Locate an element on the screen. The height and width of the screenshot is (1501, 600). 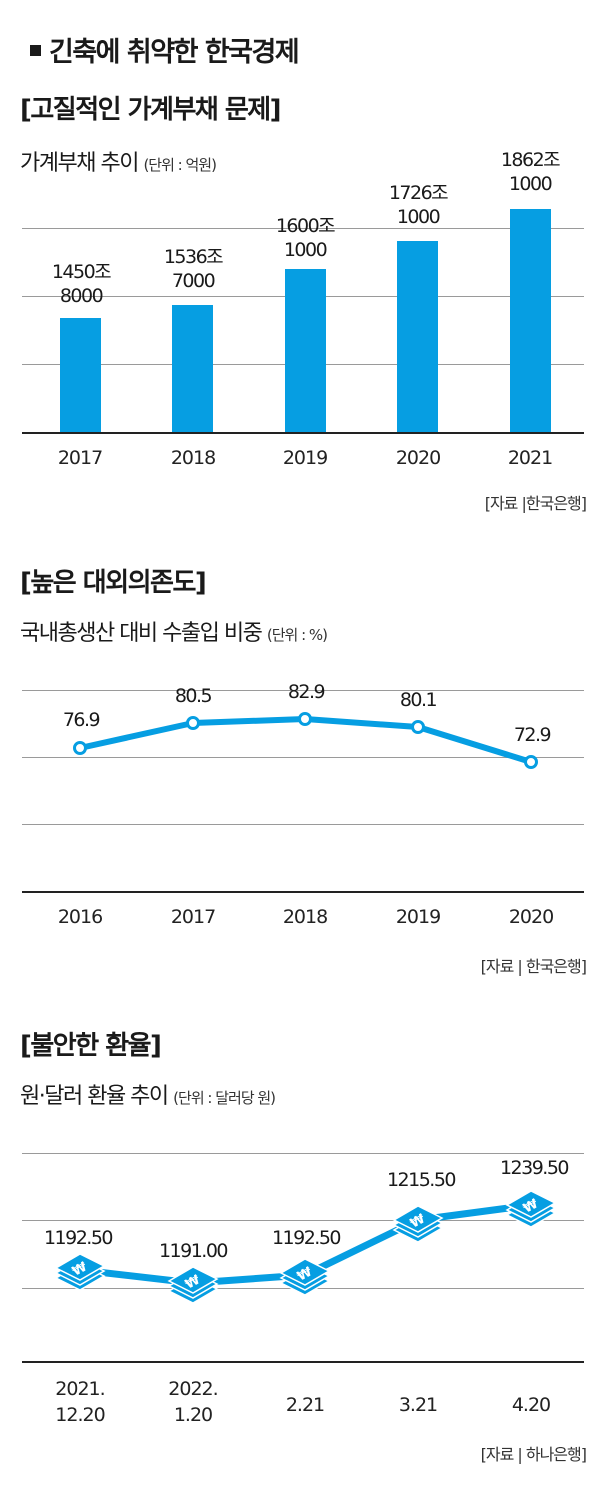
main-title: 긴축에 취약한 한국경제 is located at coordinates (165, 49).